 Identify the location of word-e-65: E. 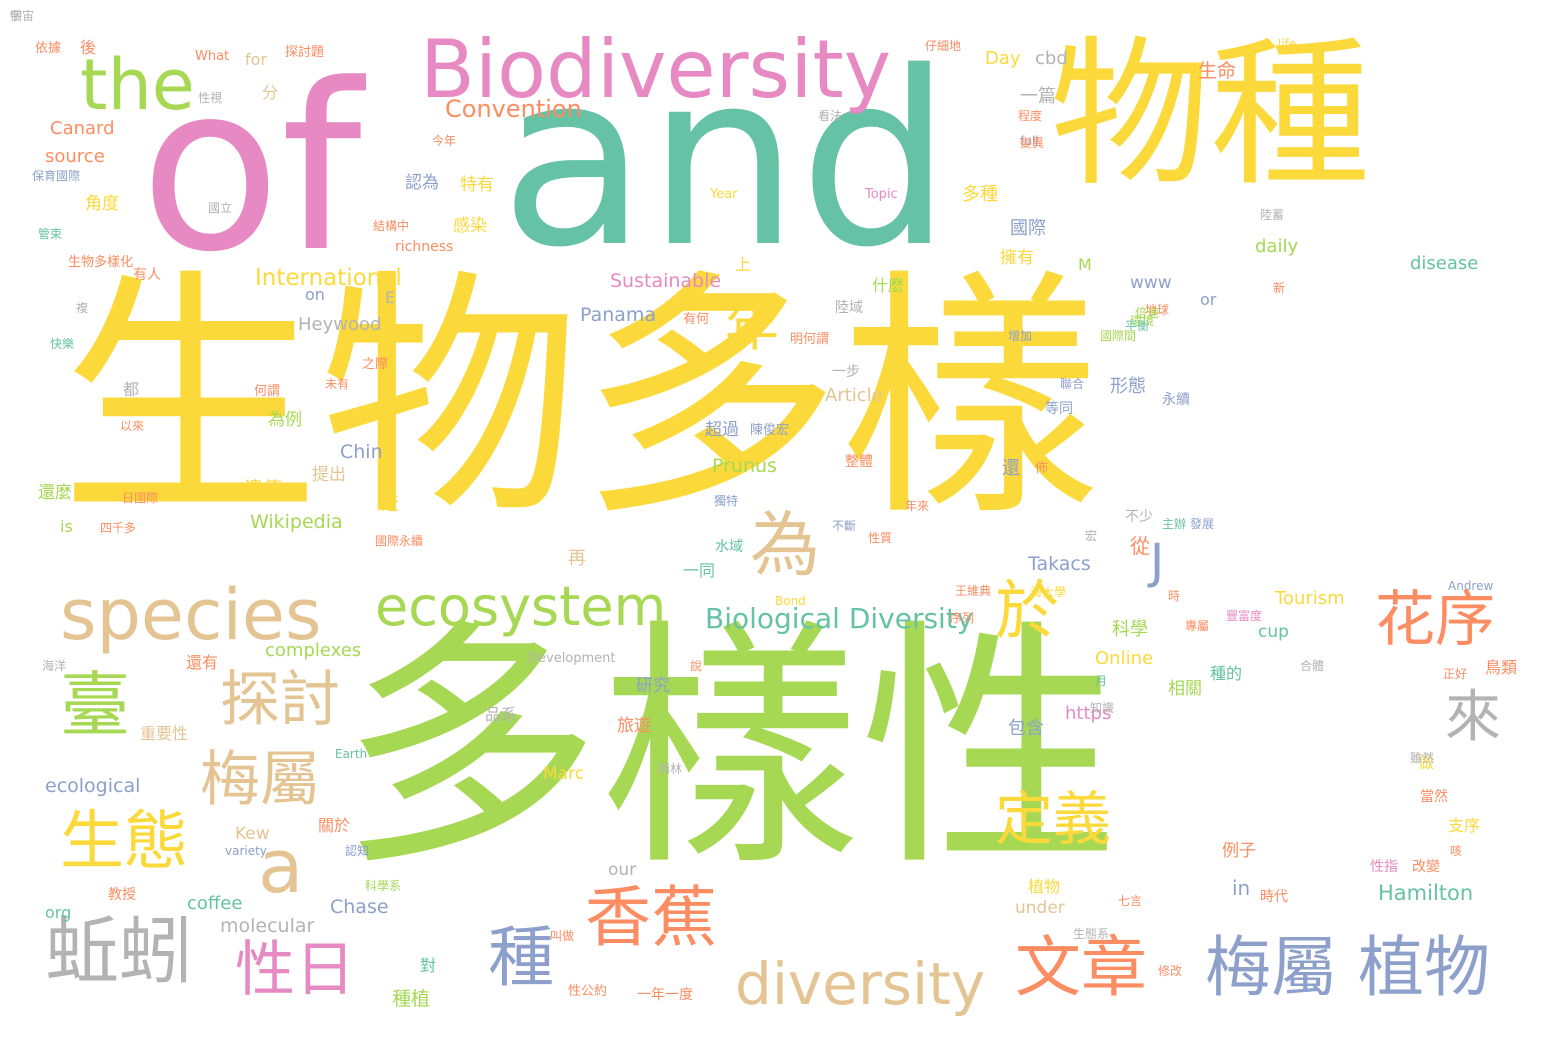
(390, 297).